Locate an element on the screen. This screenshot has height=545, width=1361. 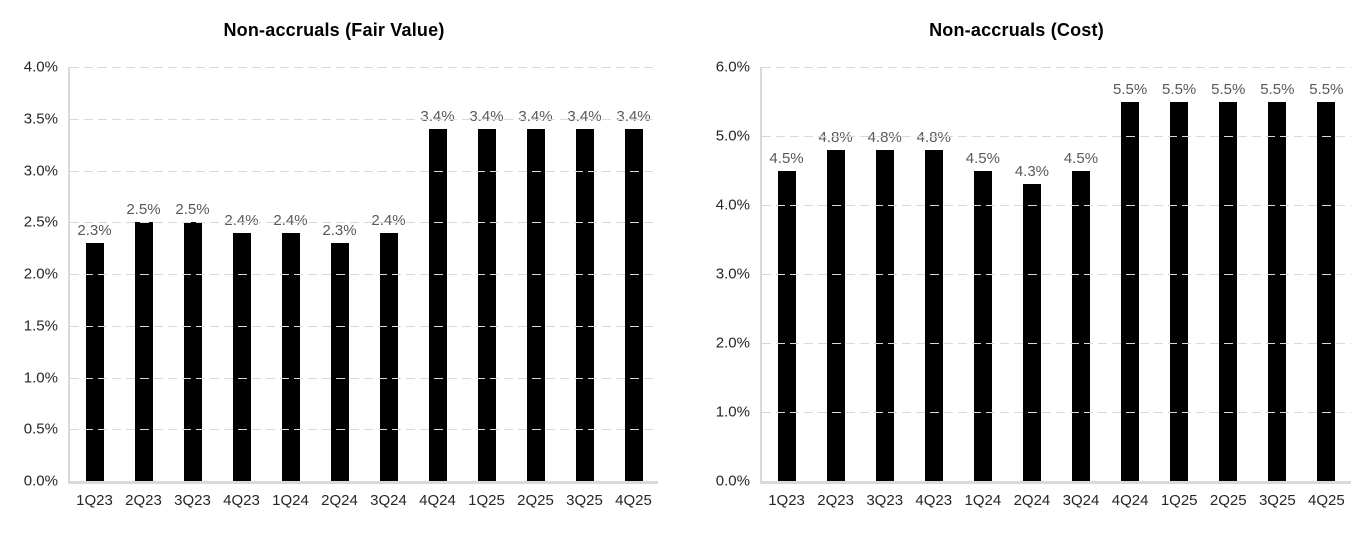
x-tick-label: 4Q24 is located at coordinates (1130, 500).